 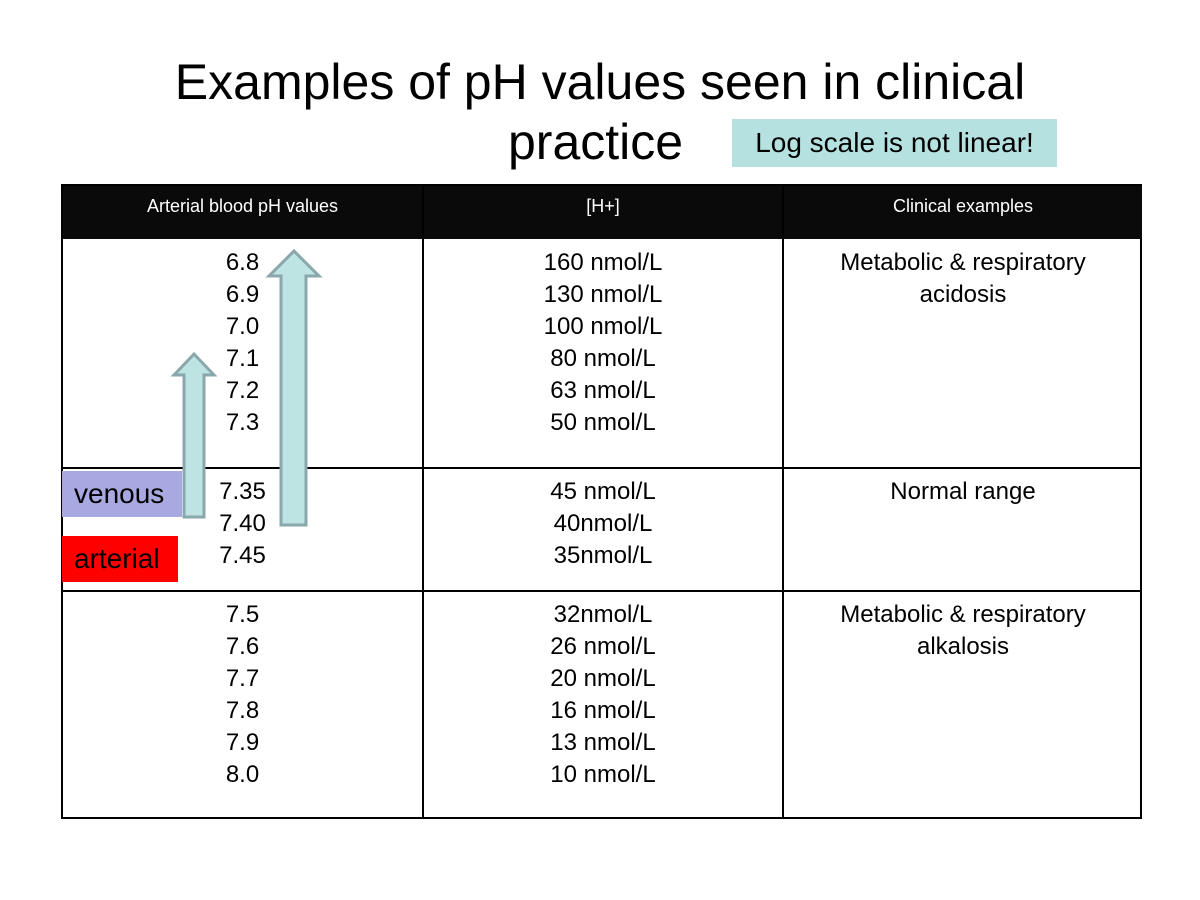 I want to click on ph-value: 7.2, so click(x=242, y=390).